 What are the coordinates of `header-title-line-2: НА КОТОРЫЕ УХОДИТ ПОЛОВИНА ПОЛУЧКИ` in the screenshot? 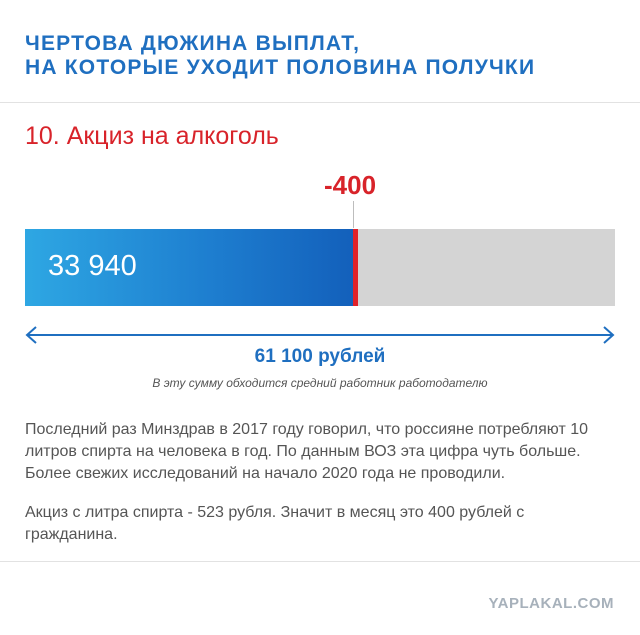 It's located at (280, 67).